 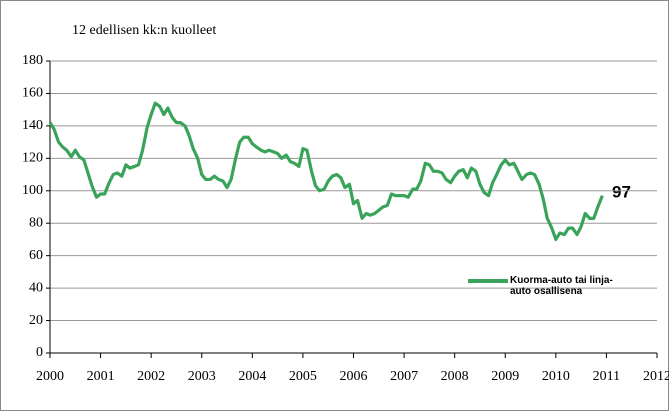 What do you see at coordinates (656, 376) in the screenshot?
I see `x-tick-label: 2012` at bounding box center [656, 376].